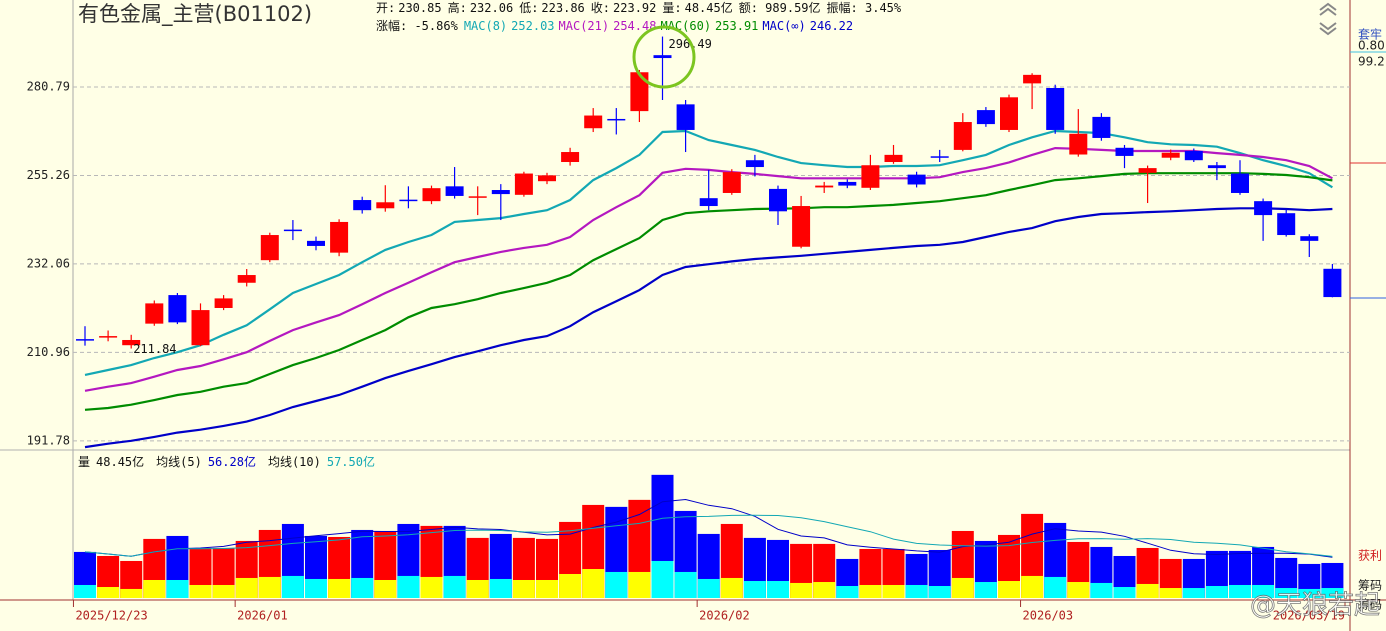 The height and width of the screenshot is (631, 1386). What do you see at coordinates (532, 26) in the screenshot?
I see `legend-value: 252.03` at bounding box center [532, 26].